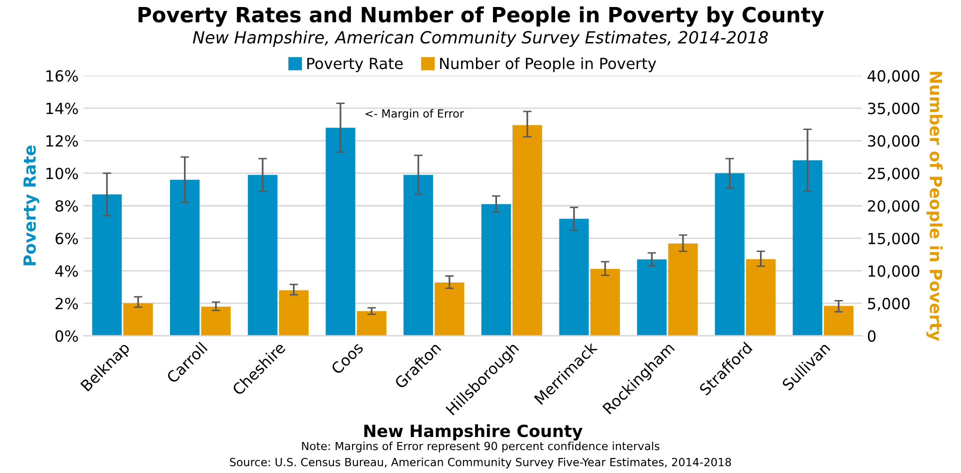 Image resolution: width=961 pixels, height=473 pixels. Describe the element at coordinates (889, 304) in the screenshot. I see `y2-tick-label: 5,000` at that location.